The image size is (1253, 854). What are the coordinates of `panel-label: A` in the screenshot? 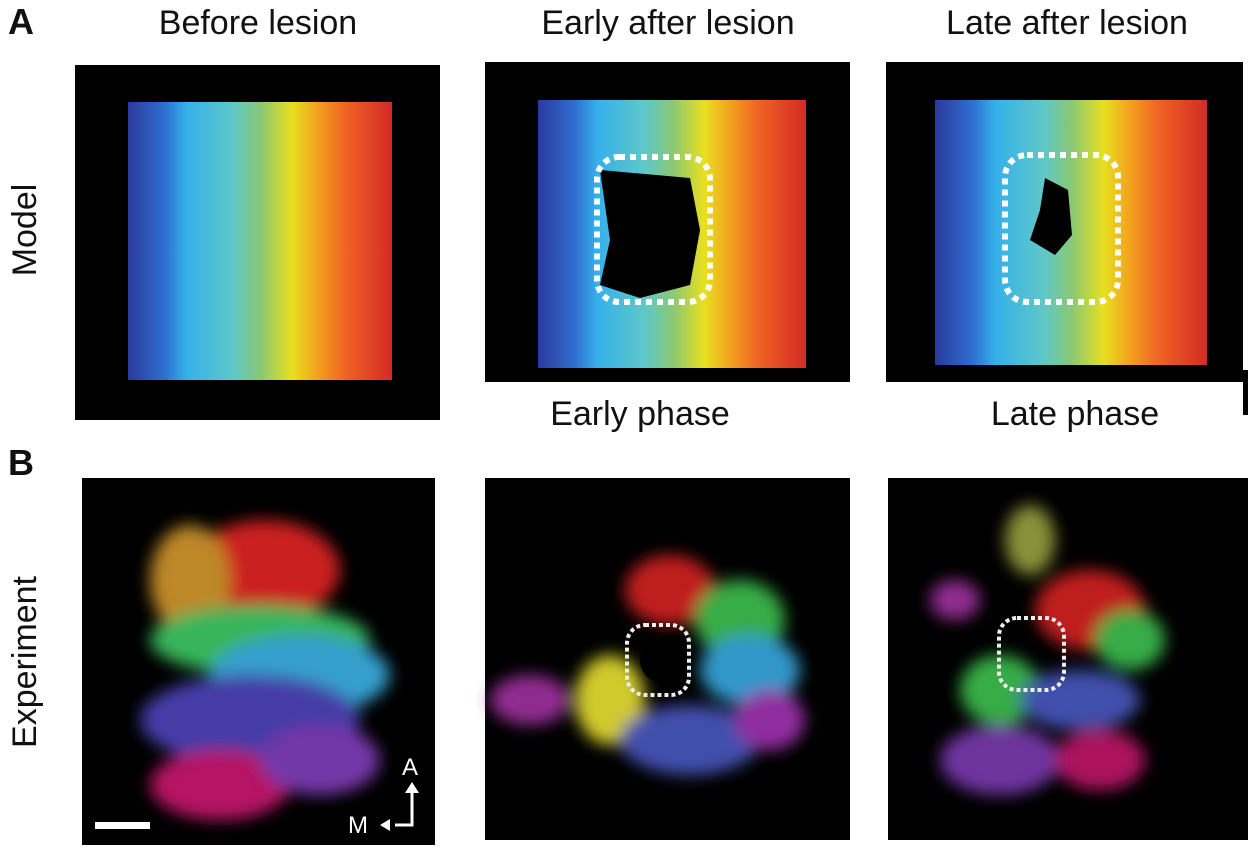 It's located at (21, 21).